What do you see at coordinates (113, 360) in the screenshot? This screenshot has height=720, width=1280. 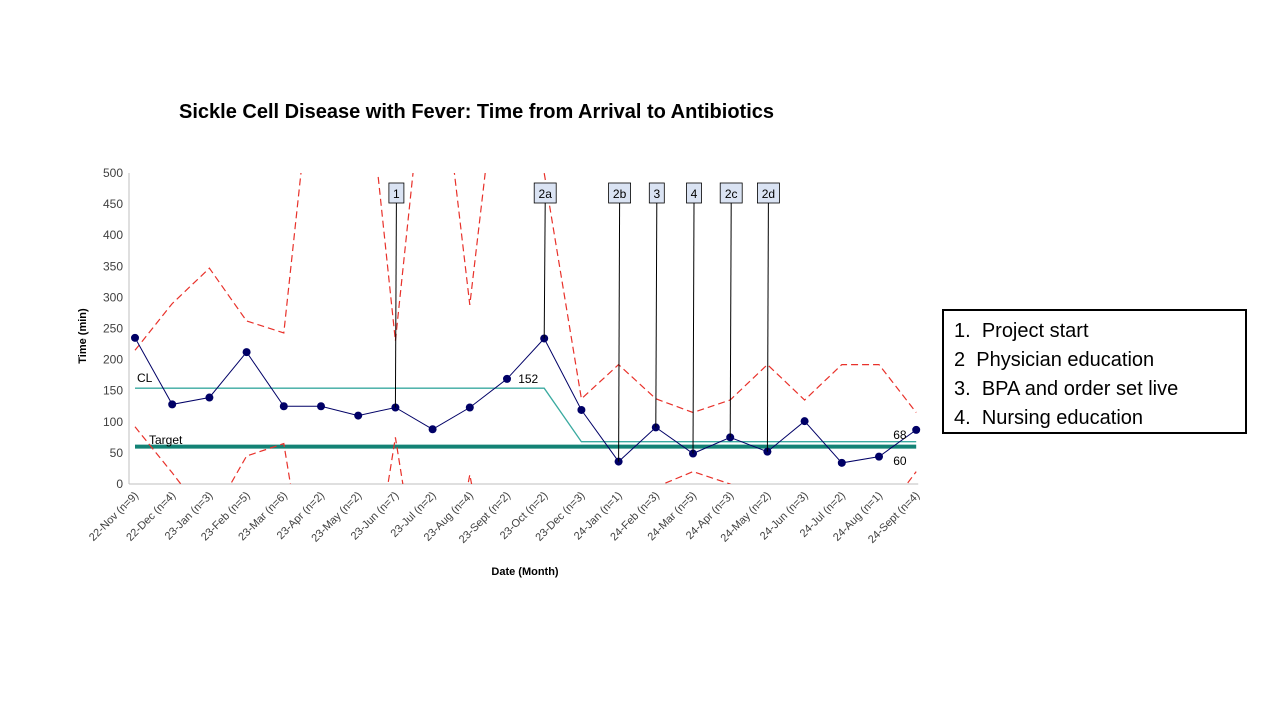 I see `y-tick-label: 200` at bounding box center [113, 360].